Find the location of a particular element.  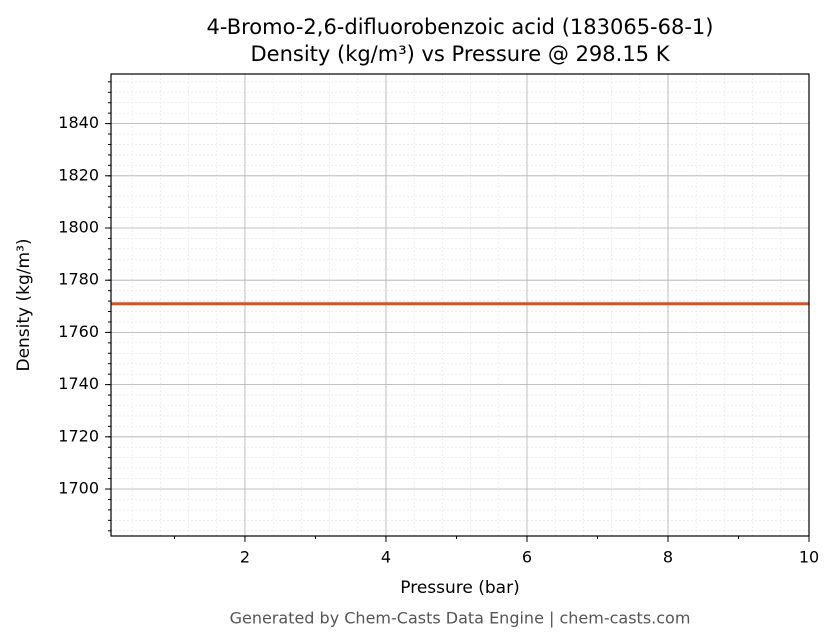

x-tick-label: 4 is located at coordinates (386, 557).